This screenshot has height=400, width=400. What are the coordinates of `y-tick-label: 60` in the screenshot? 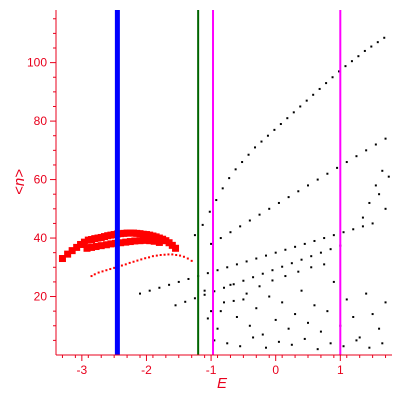 It's located at (41, 180).